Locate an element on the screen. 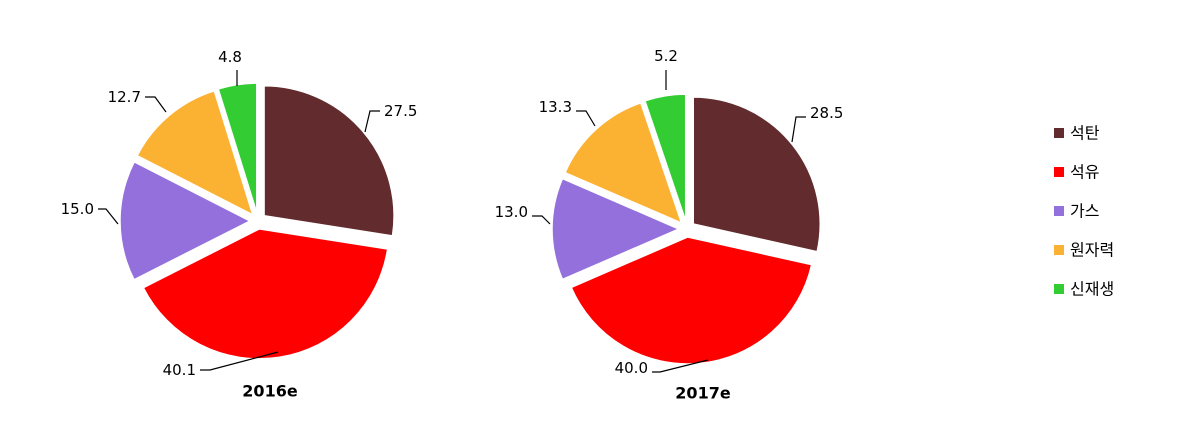 The height and width of the screenshot is (440, 1200). legend: 석탄 석유 가스 원자력 신재생 is located at coordinates (1084, 211).